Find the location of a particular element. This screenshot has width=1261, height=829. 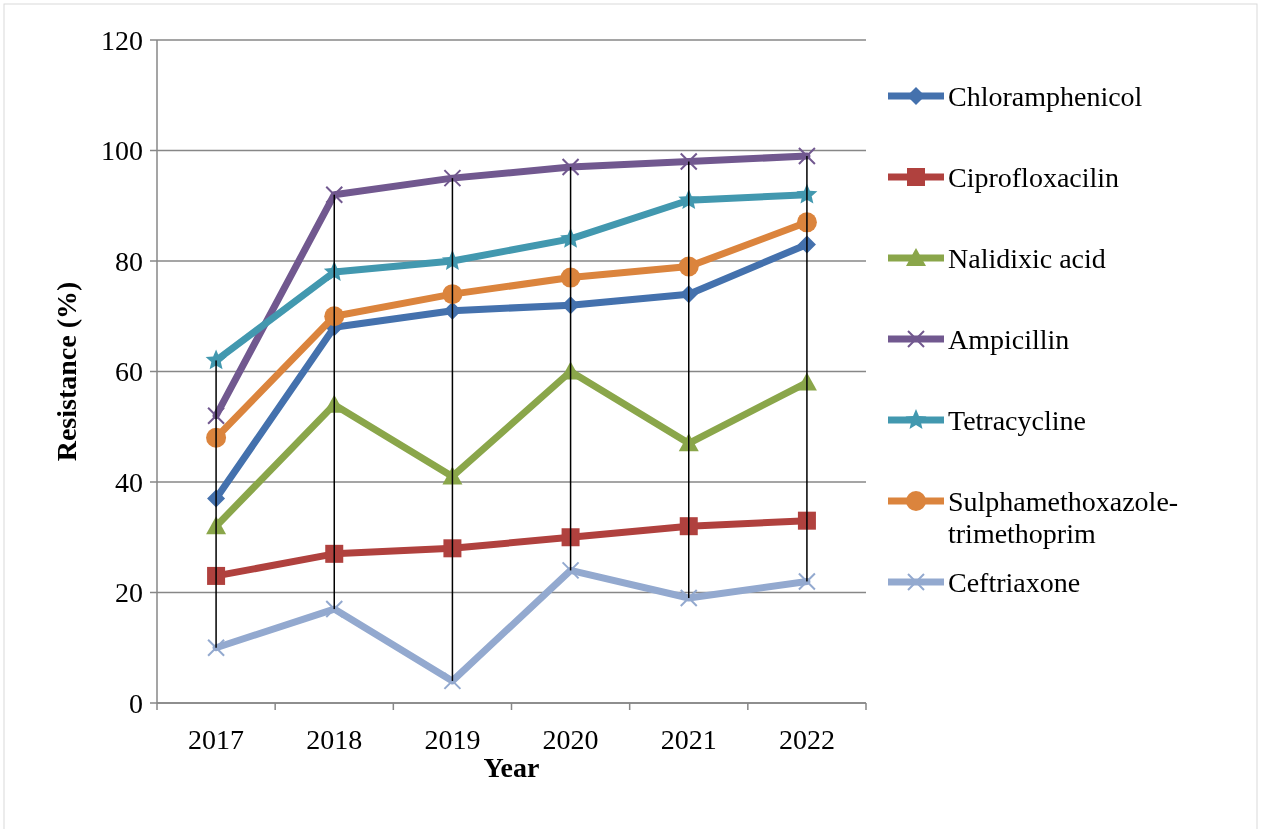

legend-label: Sulphamethoxazole-trimethoprim is located at coordinates (1063, 517).